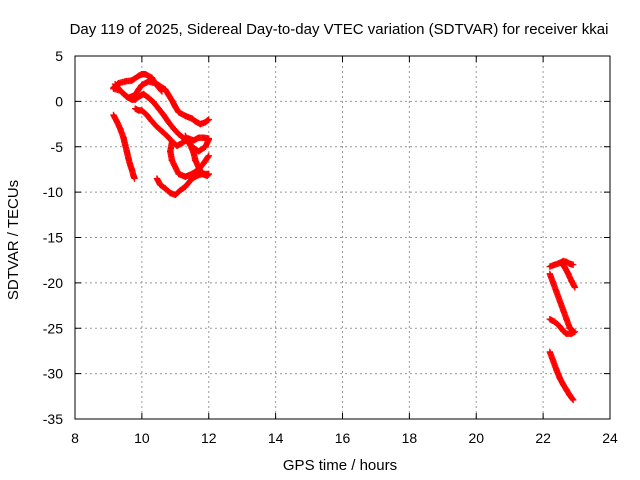  I want to click on y-tick-label: -20, so click(53, 283).